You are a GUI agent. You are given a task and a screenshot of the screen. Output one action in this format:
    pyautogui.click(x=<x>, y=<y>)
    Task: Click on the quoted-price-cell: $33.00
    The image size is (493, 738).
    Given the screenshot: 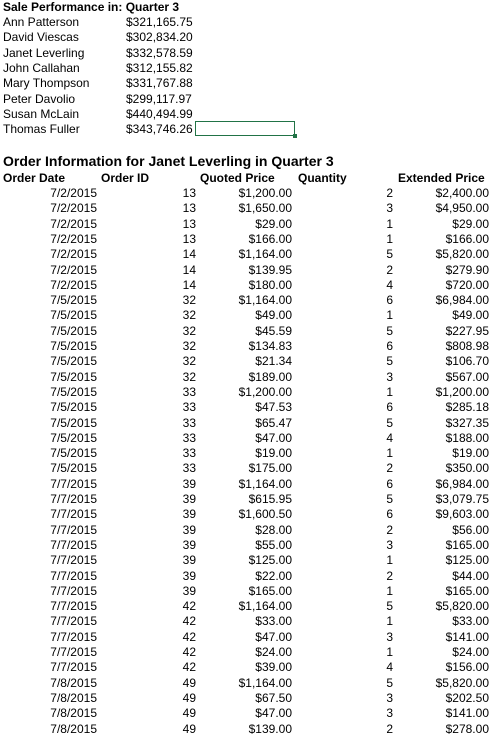 What is the action you would take?
    pyautogui.click(x=273, y=621)
    